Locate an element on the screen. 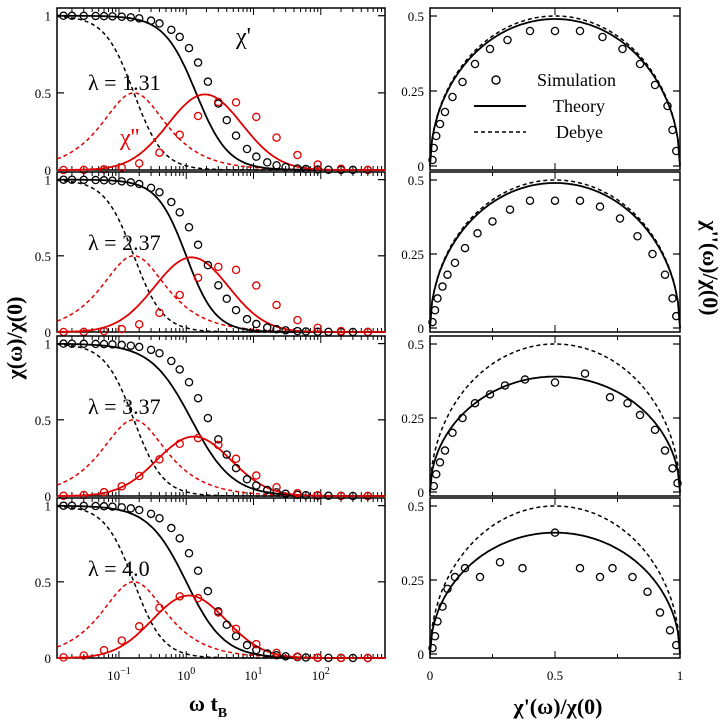 This screenshot has width=720, height=727. ytick-label: 1 is located at coordinates (48, 16).